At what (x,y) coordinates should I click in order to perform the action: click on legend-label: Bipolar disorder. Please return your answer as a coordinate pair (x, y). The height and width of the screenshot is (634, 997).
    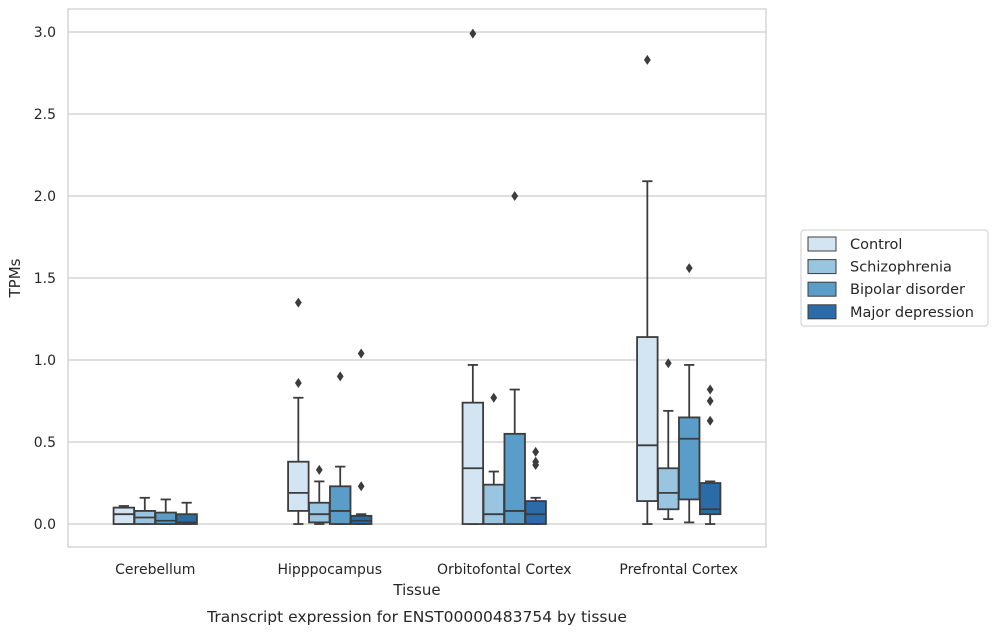
    Looking at the image, I should click on (907, 290).